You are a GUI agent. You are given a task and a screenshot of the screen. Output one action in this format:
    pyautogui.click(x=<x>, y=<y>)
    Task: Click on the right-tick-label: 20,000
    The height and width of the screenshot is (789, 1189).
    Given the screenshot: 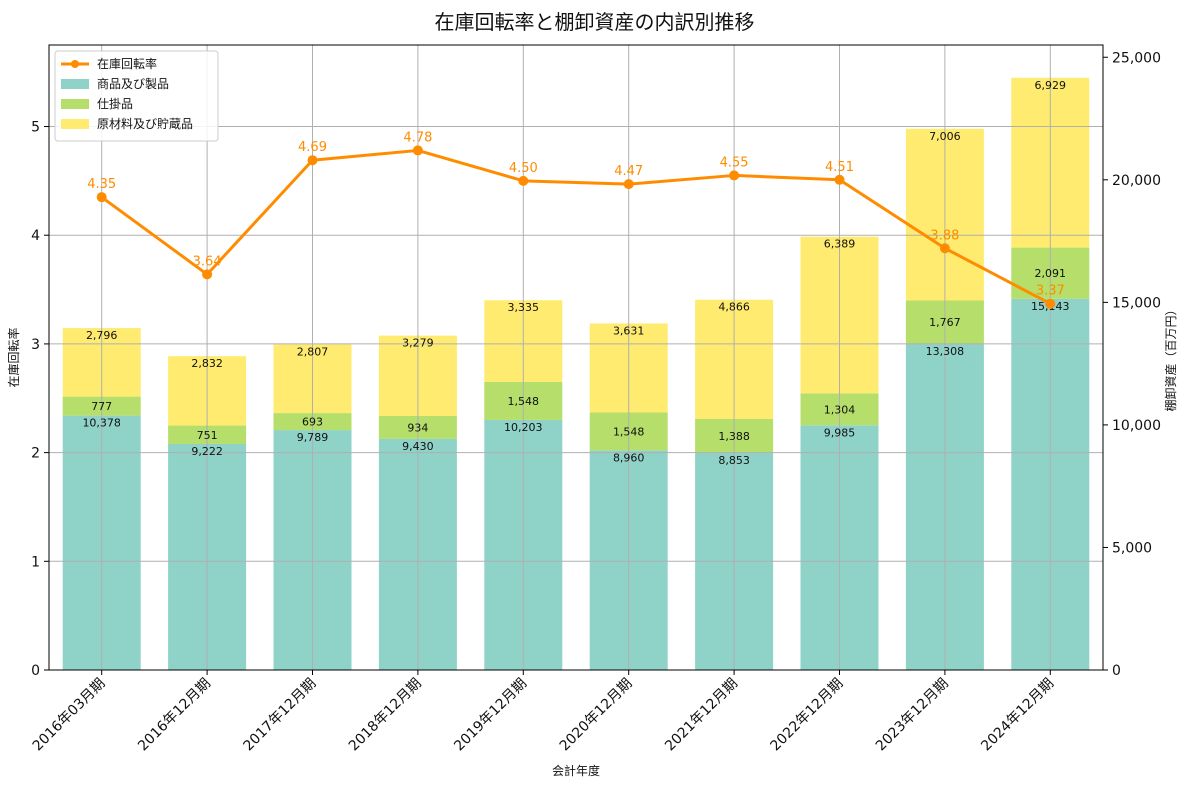 What is the action you would take?
    pyautogui.click(x=1136, y=181)
    